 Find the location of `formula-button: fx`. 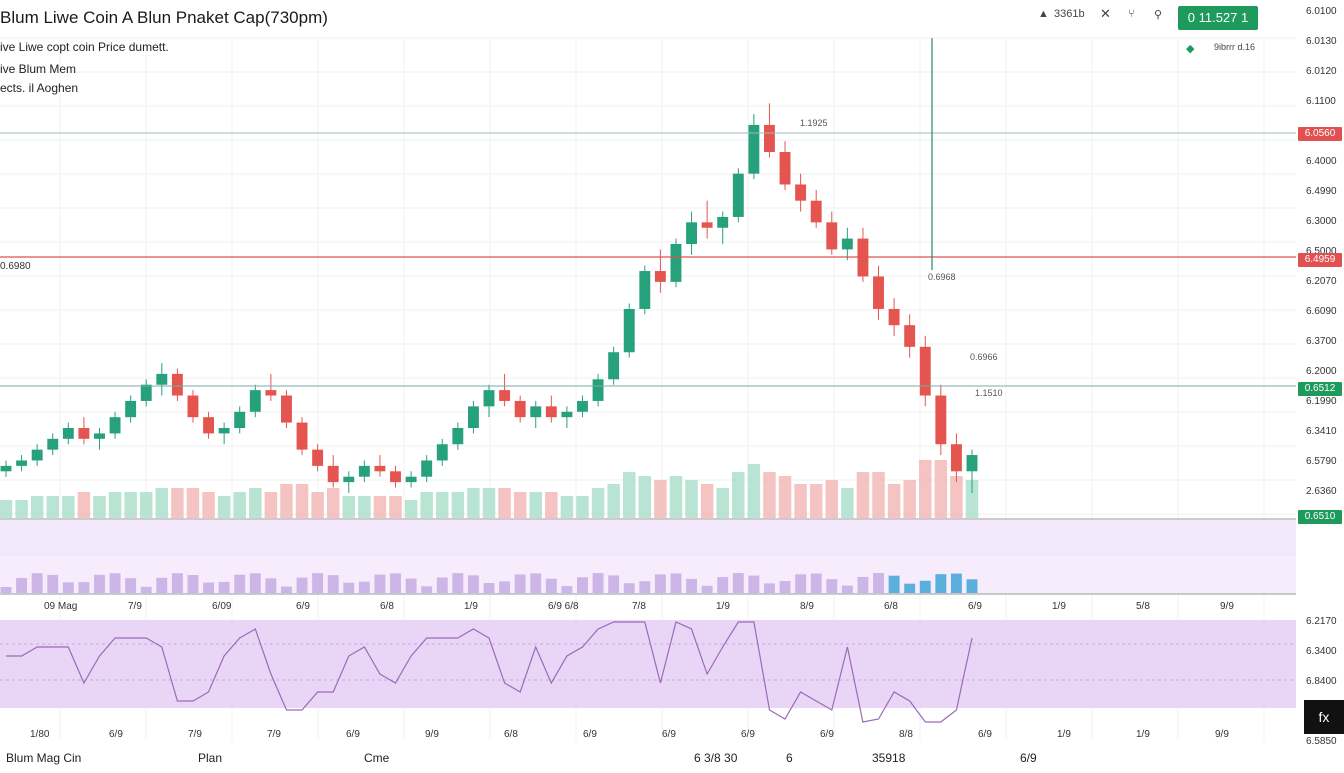

formula-button: fx is located at coordinates (1324, 717).